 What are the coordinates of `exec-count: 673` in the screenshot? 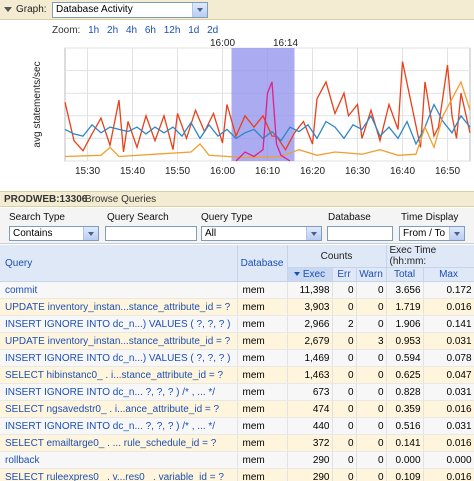 It's located at (310, 392).